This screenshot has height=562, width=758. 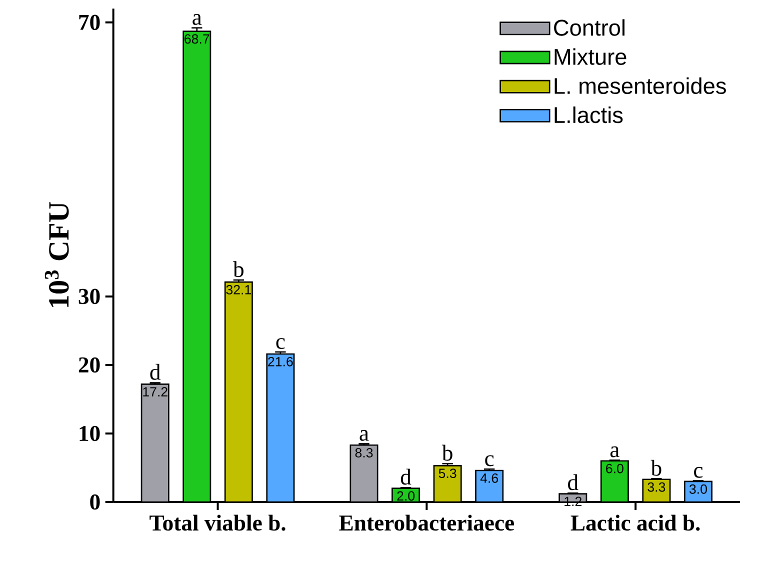 What do you see at coordinates (640, 85) in the screenshot?
I see `legend-label: L. mesenteroides` at bounding box center [640, 85].